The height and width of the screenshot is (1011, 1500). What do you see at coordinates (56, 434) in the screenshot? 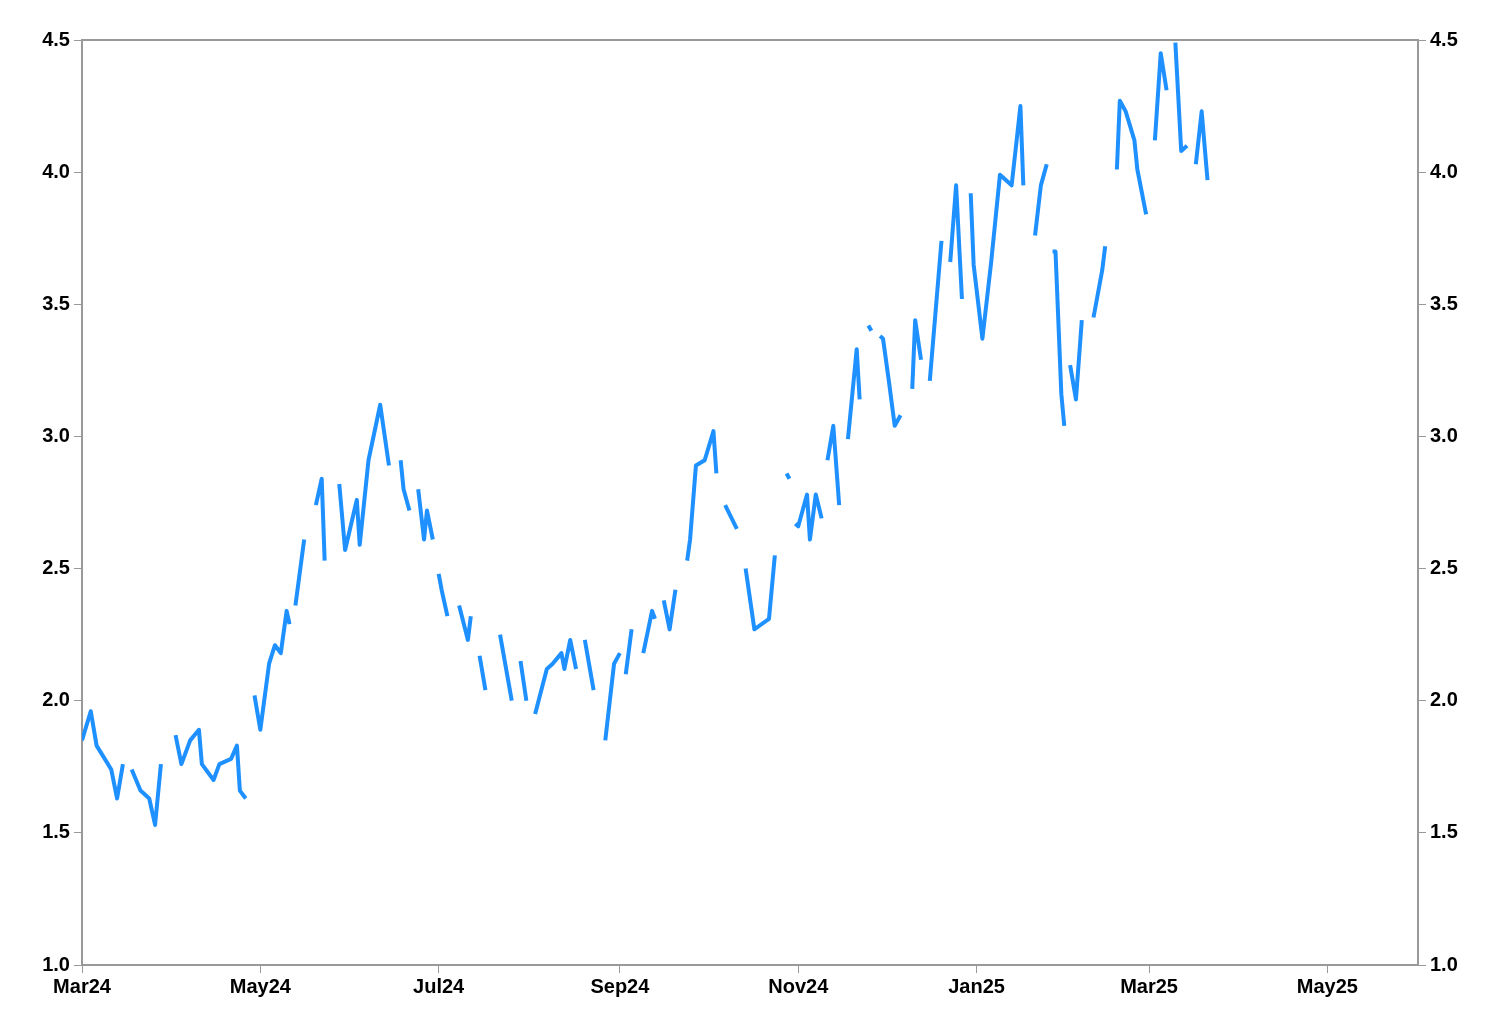
I see `y-tick-label: 3.0` at bounding box center [56, 434].